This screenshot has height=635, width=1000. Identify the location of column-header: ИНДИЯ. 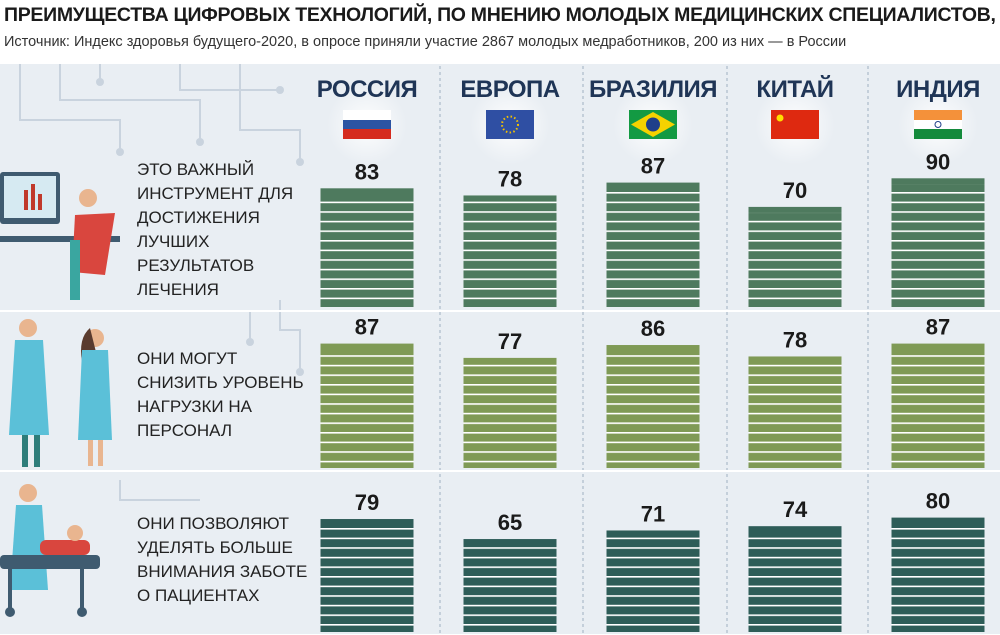
(938, 89).